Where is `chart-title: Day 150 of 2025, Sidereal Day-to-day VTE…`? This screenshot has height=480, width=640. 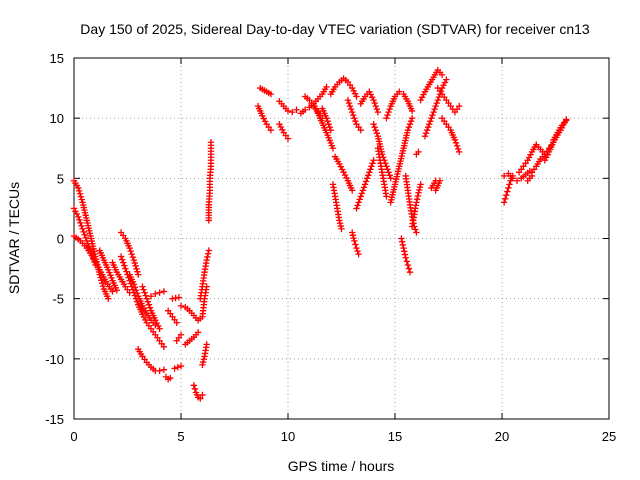 chart-title: Day 150 of 2025, Sidereal Day-to-day VTE… is located at coordinates (335, 29).